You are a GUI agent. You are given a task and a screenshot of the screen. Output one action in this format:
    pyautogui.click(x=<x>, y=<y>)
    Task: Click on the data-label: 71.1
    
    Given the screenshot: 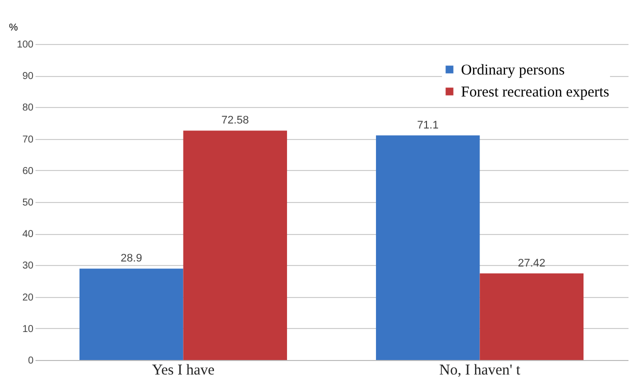 What is the action you would take?
    pyautogui.click(x=428, y=125)
    